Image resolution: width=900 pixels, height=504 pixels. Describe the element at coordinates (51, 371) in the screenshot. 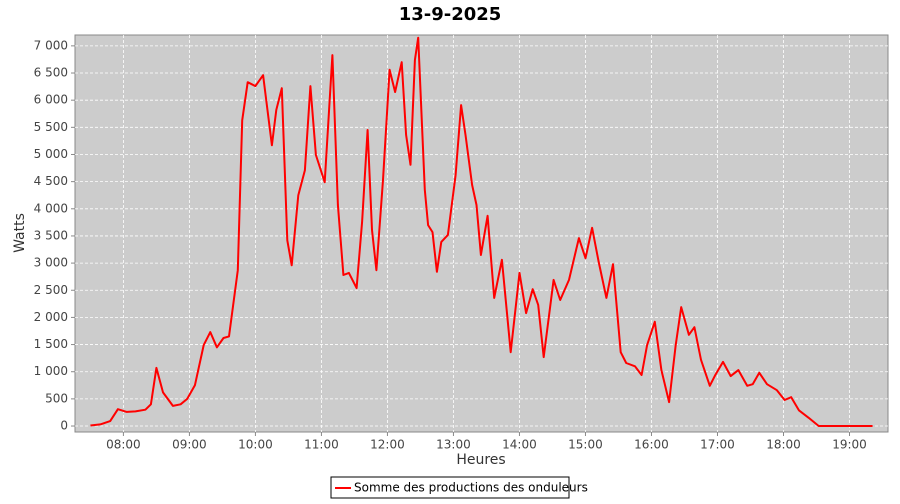

I see `y-tick-label: 1 000` at that location.